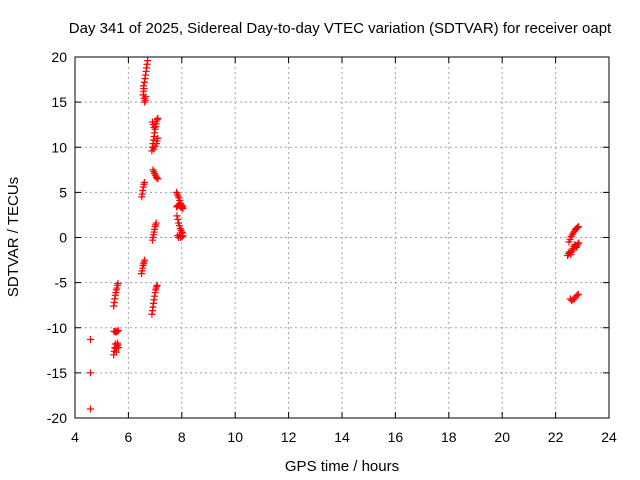 Image resolution: width=640 pixels, height=480 pixels. What do you see at coordinates (61, 283) in the screenshot?
I see `y-tick-label: -5` at bounding box center [61, 283].